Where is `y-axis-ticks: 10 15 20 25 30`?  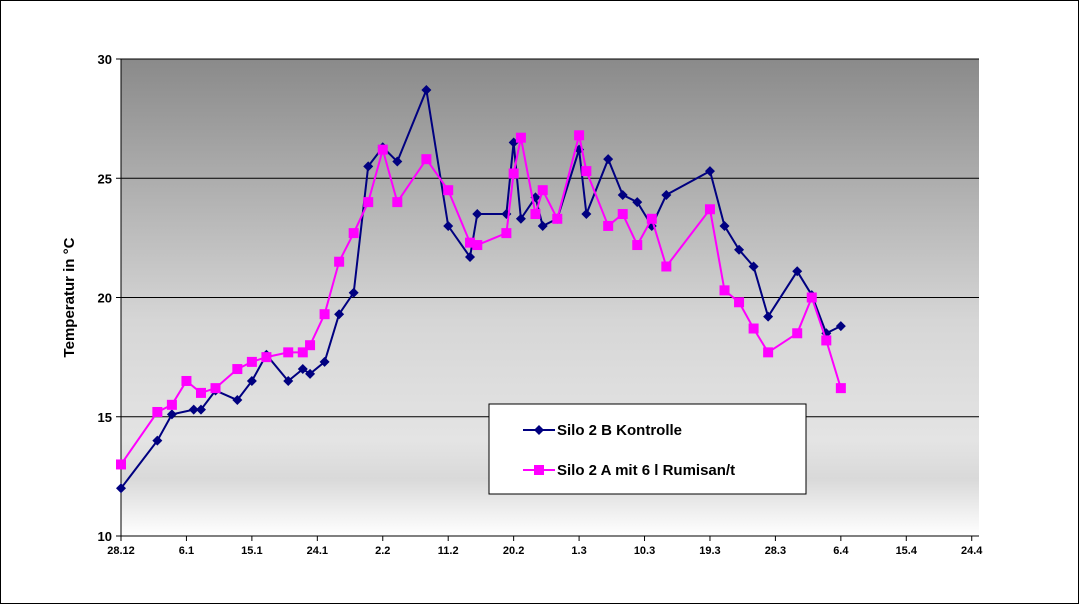
y-axis-ticks: 10 15 20 25 30 is located at coordinates (109, 298).